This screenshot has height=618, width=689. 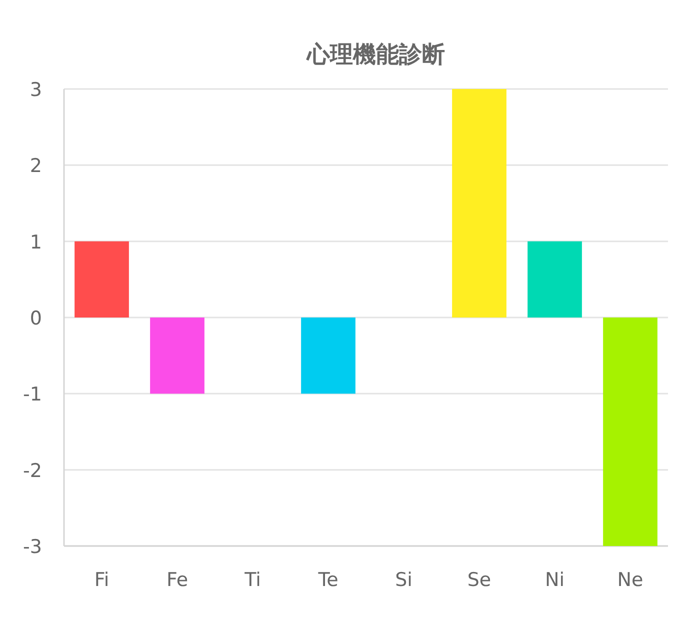 What do you see at coordinates (32, 395) in the screenshot?
I see `y-tick-label: -1` at bounding box center [32, 395].